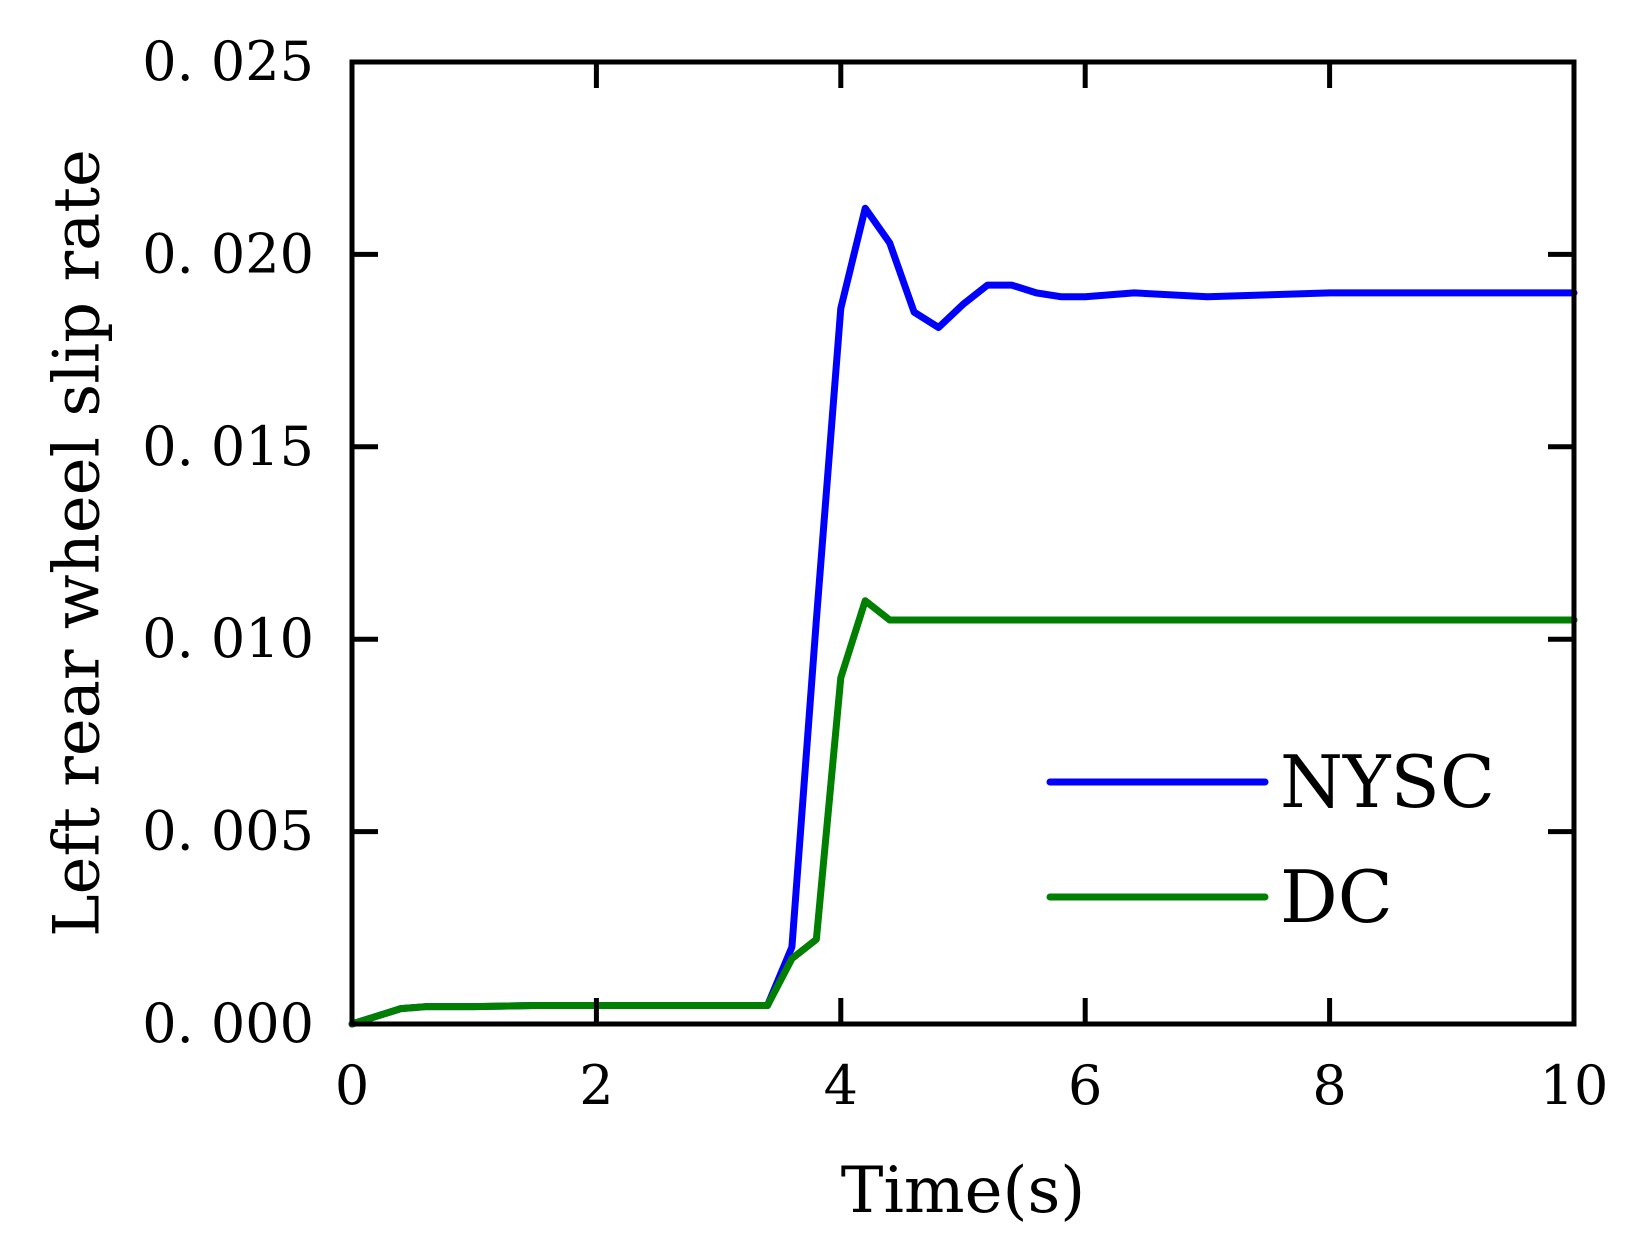  I want to click on x-tick-label: 4, so click(841, 1085).